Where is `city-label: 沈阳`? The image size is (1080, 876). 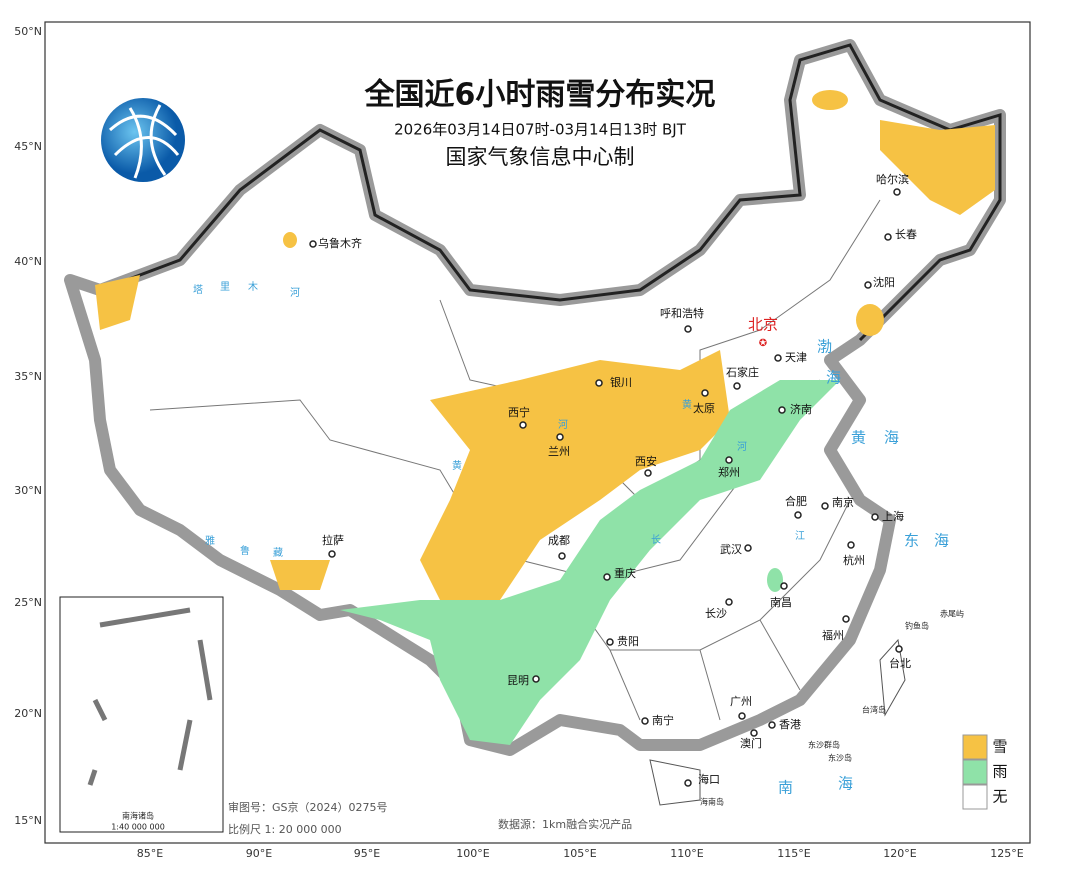 city-label: 沈阳 is located at coordinates (884, 282).